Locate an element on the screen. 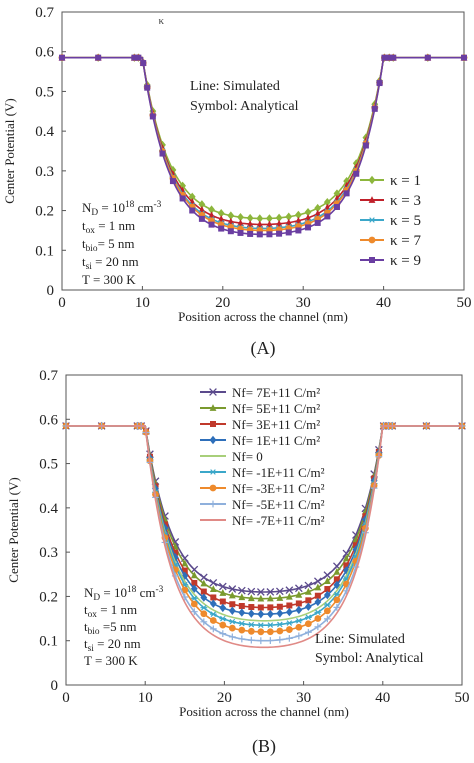 The image size is (474, 763). legend-entry: κ = 7 is located at coordinates (391, 241).